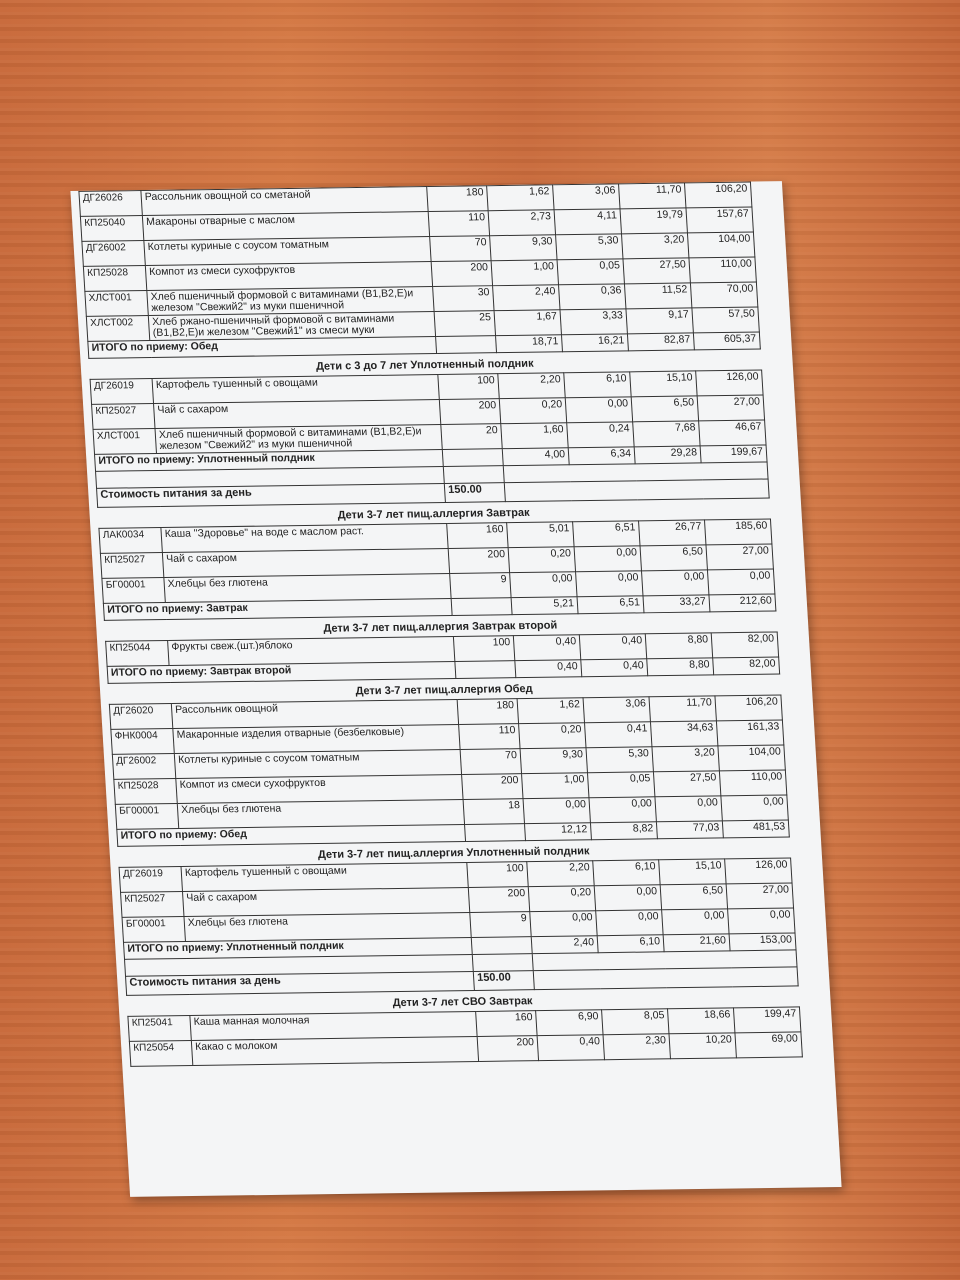 The image size is (960, 1280). What do you see at coordinates (463, 298) in the screenshot?
I see `portion-weight: 30` at bounding box center [463, 298].